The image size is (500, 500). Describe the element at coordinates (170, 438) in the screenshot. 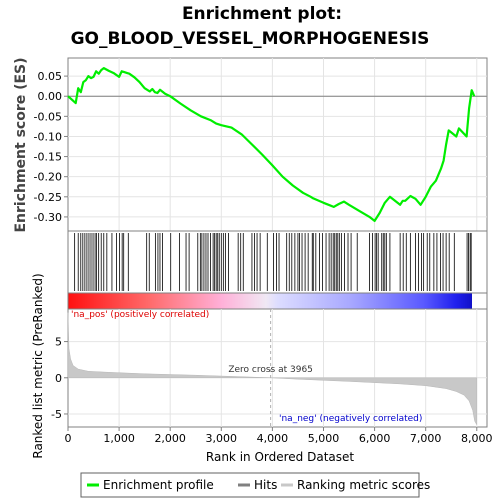

I see `x-tick-label: 2,000` at that location.